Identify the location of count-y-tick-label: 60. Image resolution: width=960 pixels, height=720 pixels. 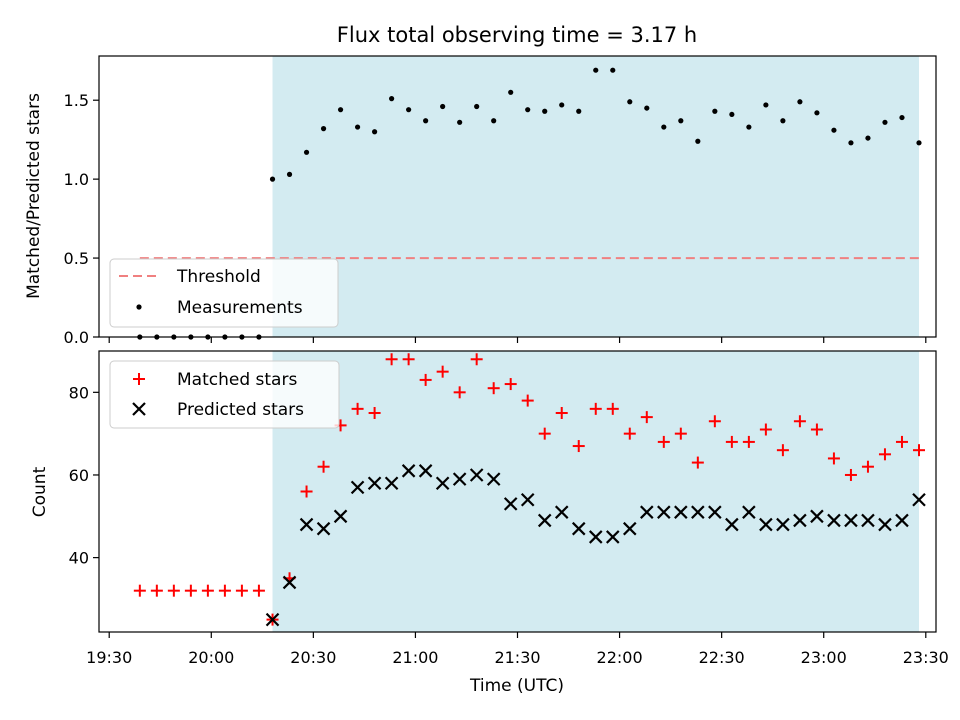
(79, 475).